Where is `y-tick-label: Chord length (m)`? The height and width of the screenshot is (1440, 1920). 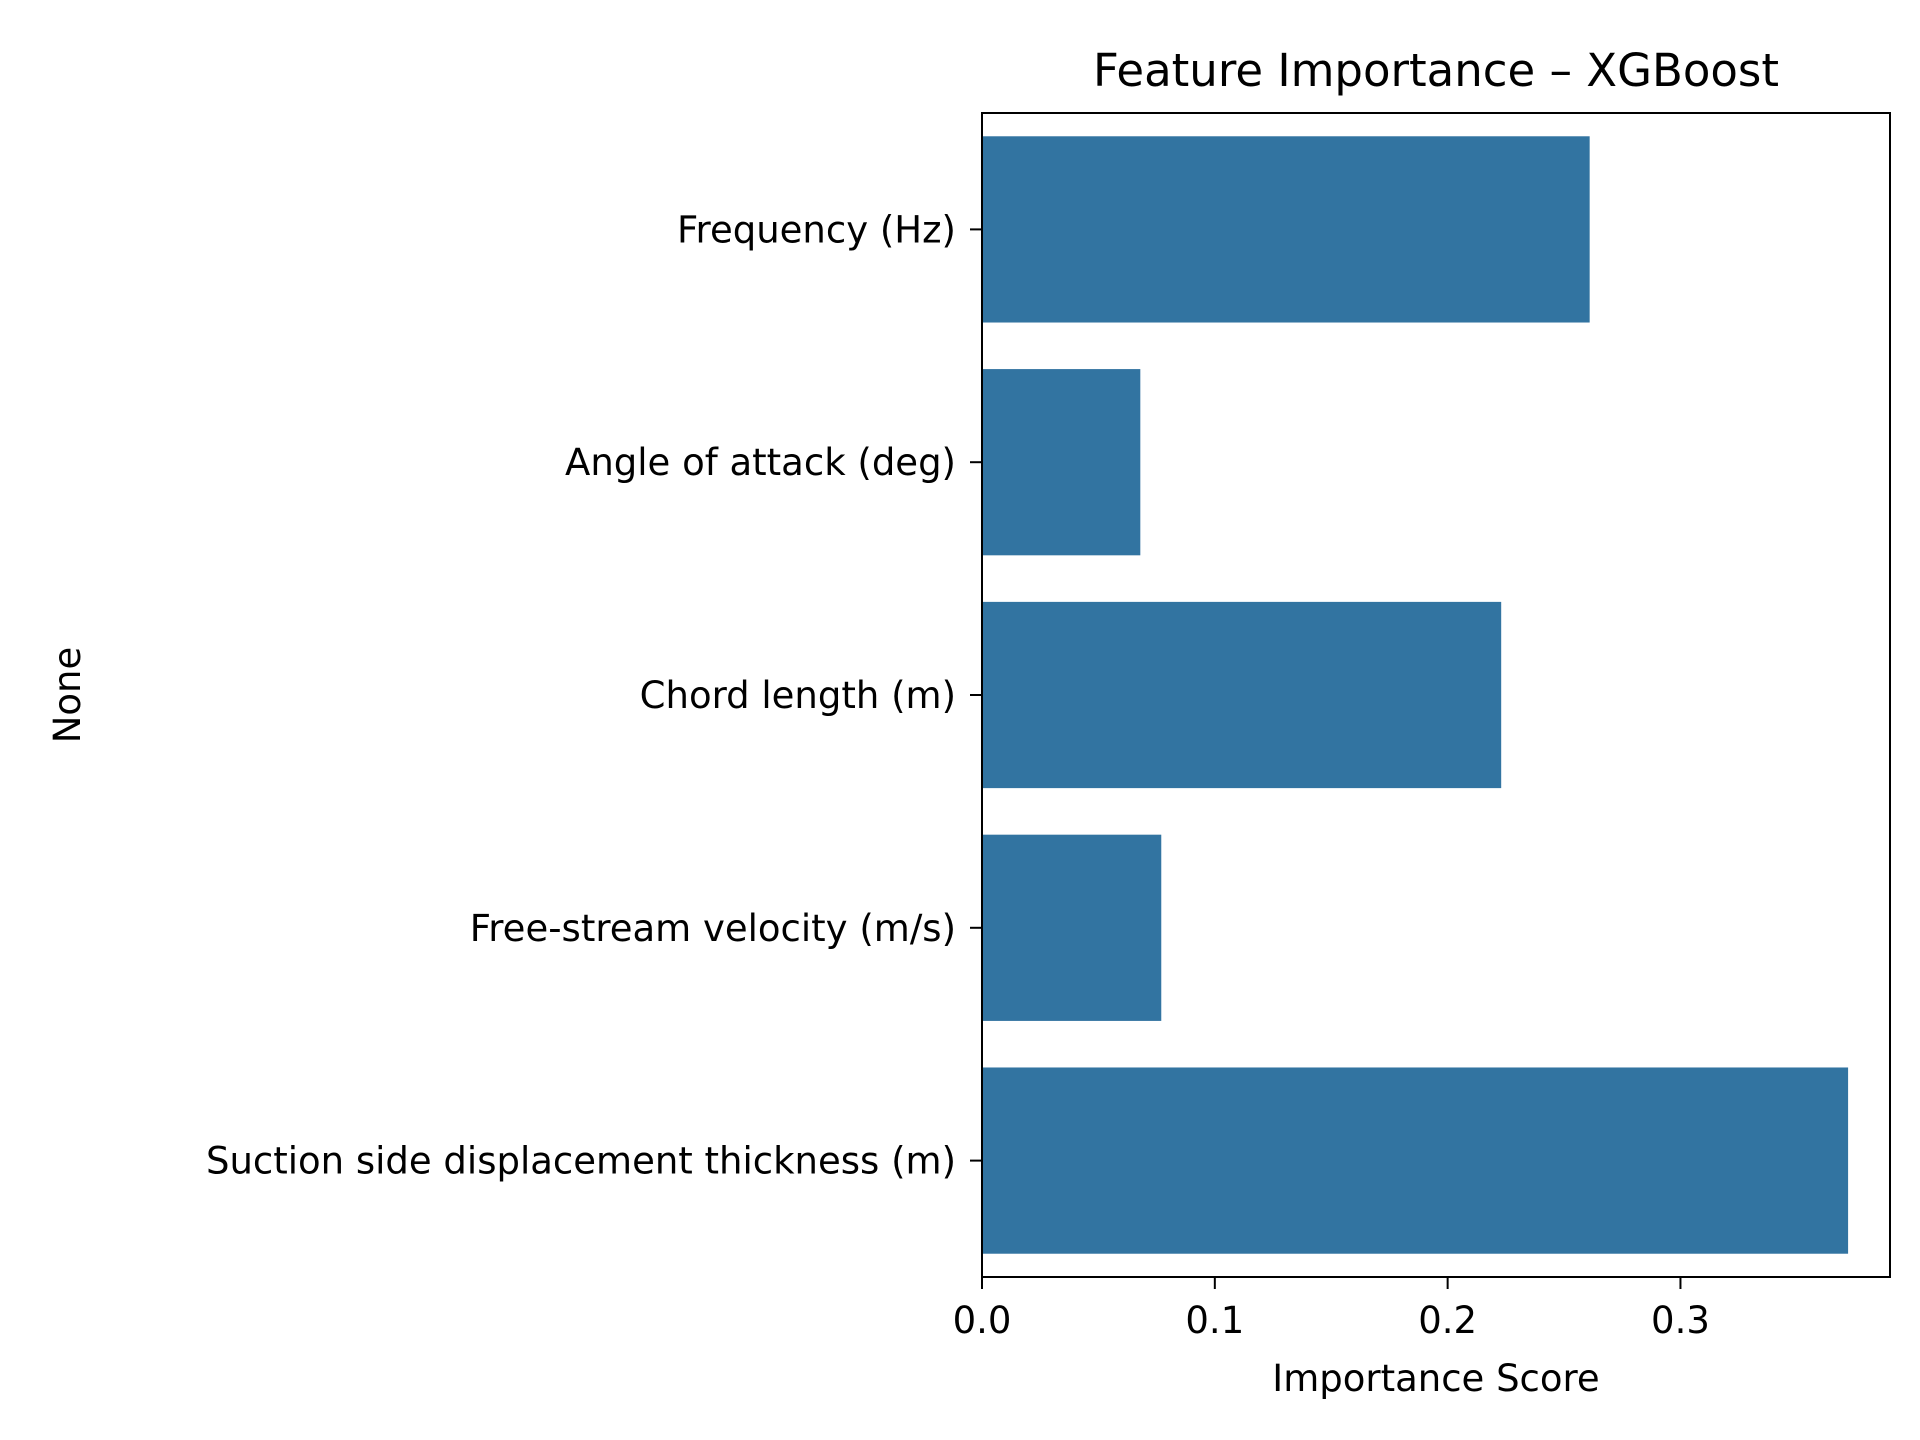
y-tick-label: Chord length (m) is located at coordinates (798, 695).